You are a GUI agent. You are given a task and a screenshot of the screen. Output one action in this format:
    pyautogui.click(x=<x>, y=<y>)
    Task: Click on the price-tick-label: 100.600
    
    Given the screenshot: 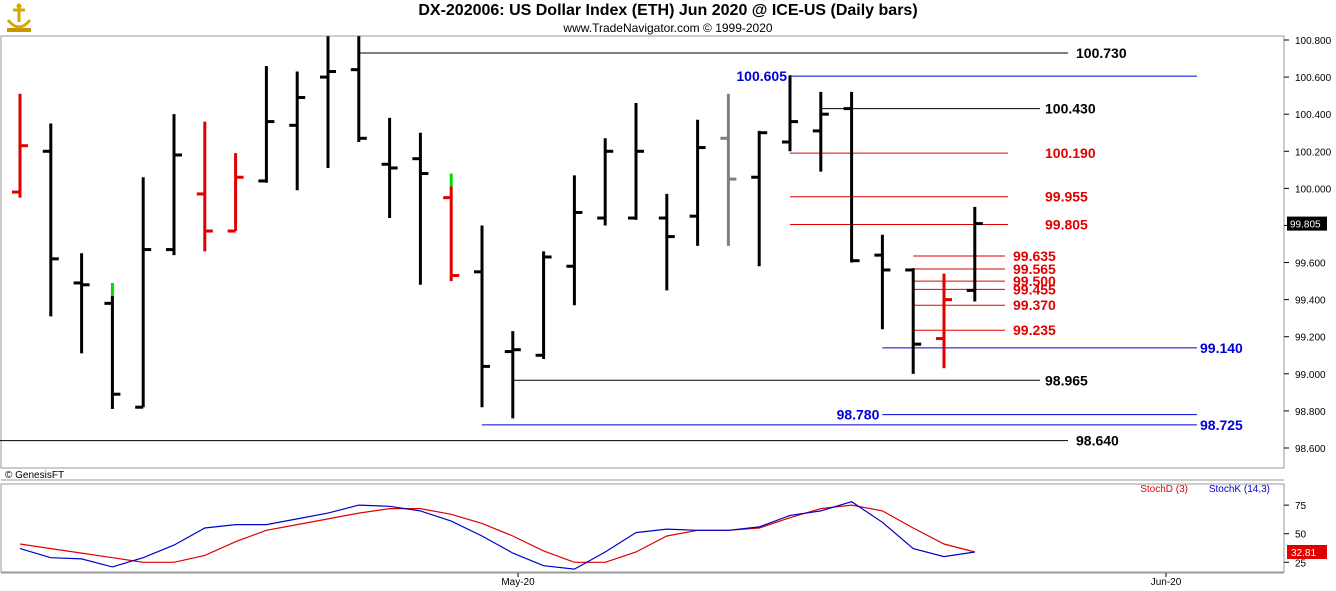 What is the action you would take?
    pyautogui.click(x=1313, y=78)
    